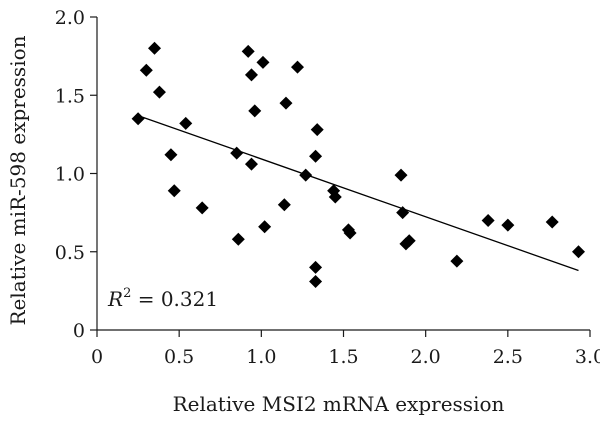  I want to click on y-tick-label: 2.0, so click(70, 18).